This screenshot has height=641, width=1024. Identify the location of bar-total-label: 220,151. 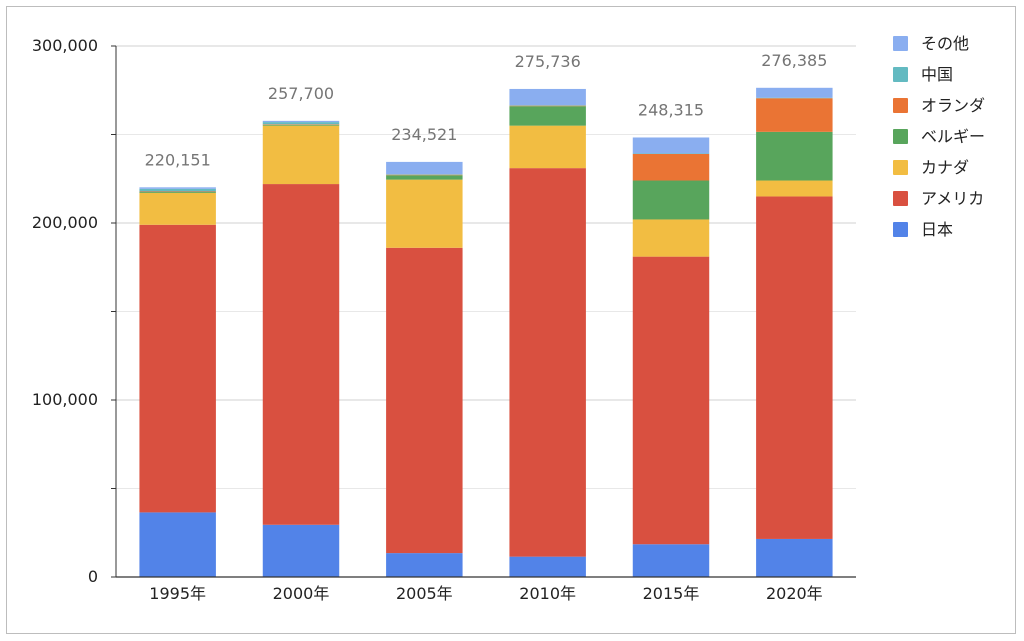
(178, 159).